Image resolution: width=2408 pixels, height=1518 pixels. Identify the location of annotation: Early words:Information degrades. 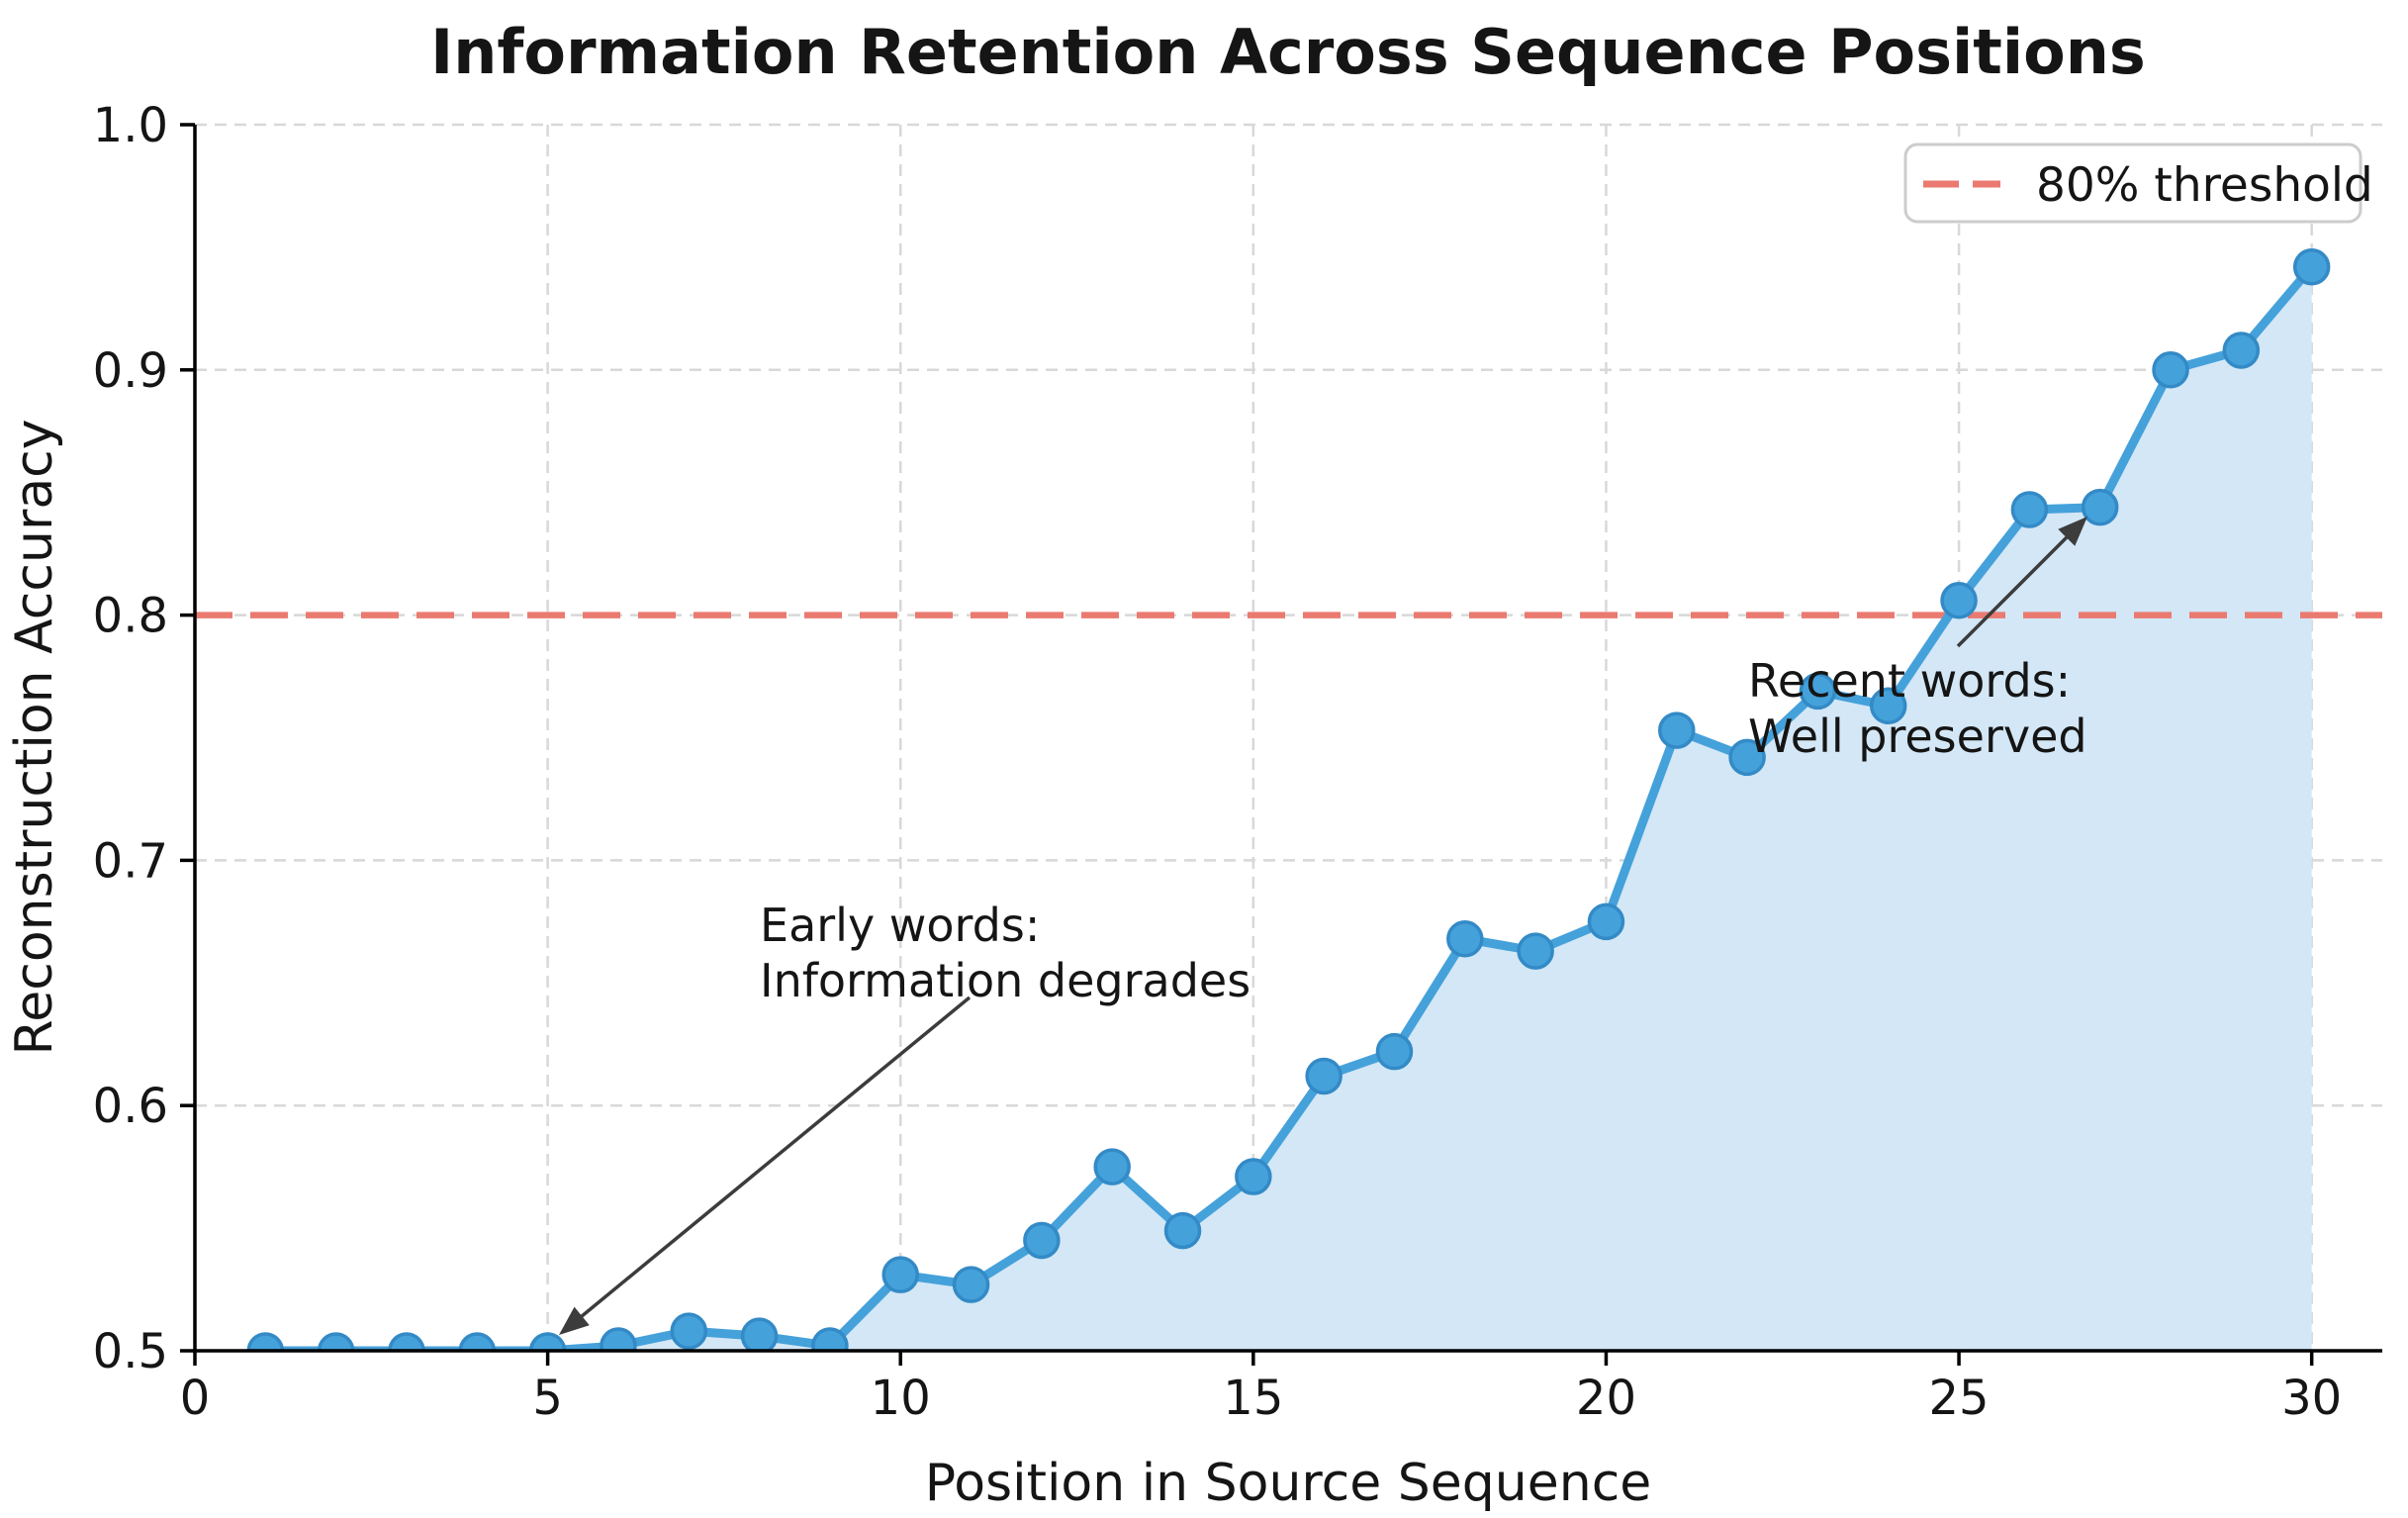
(904, 1117).